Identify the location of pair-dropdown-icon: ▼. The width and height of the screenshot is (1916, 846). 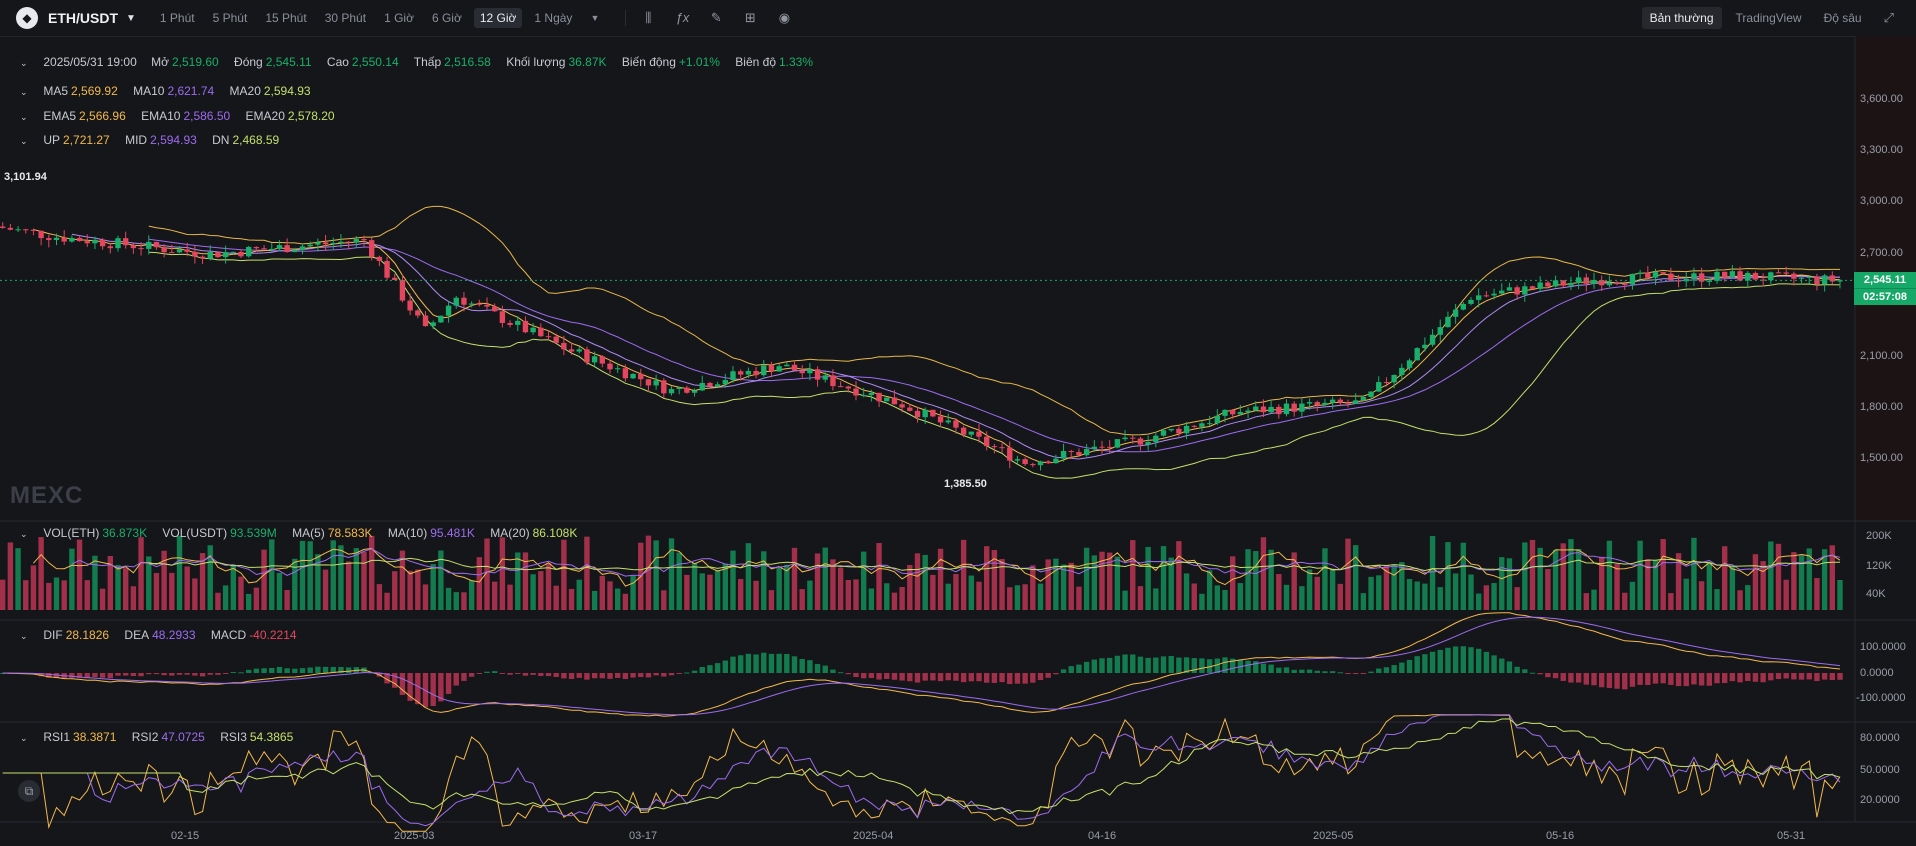
(131, 18).